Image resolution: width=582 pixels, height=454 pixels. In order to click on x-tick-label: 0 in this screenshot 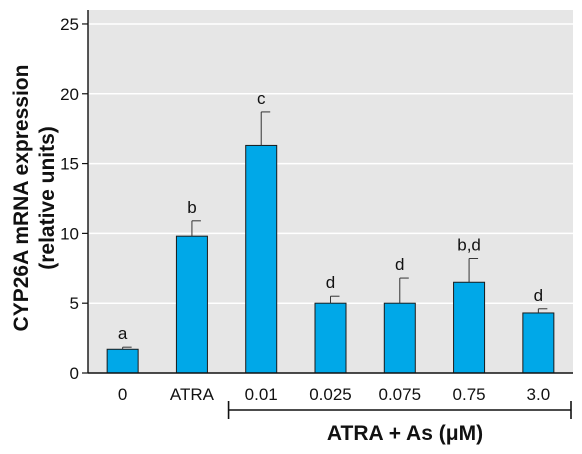, I will do `click(122, 394)`.